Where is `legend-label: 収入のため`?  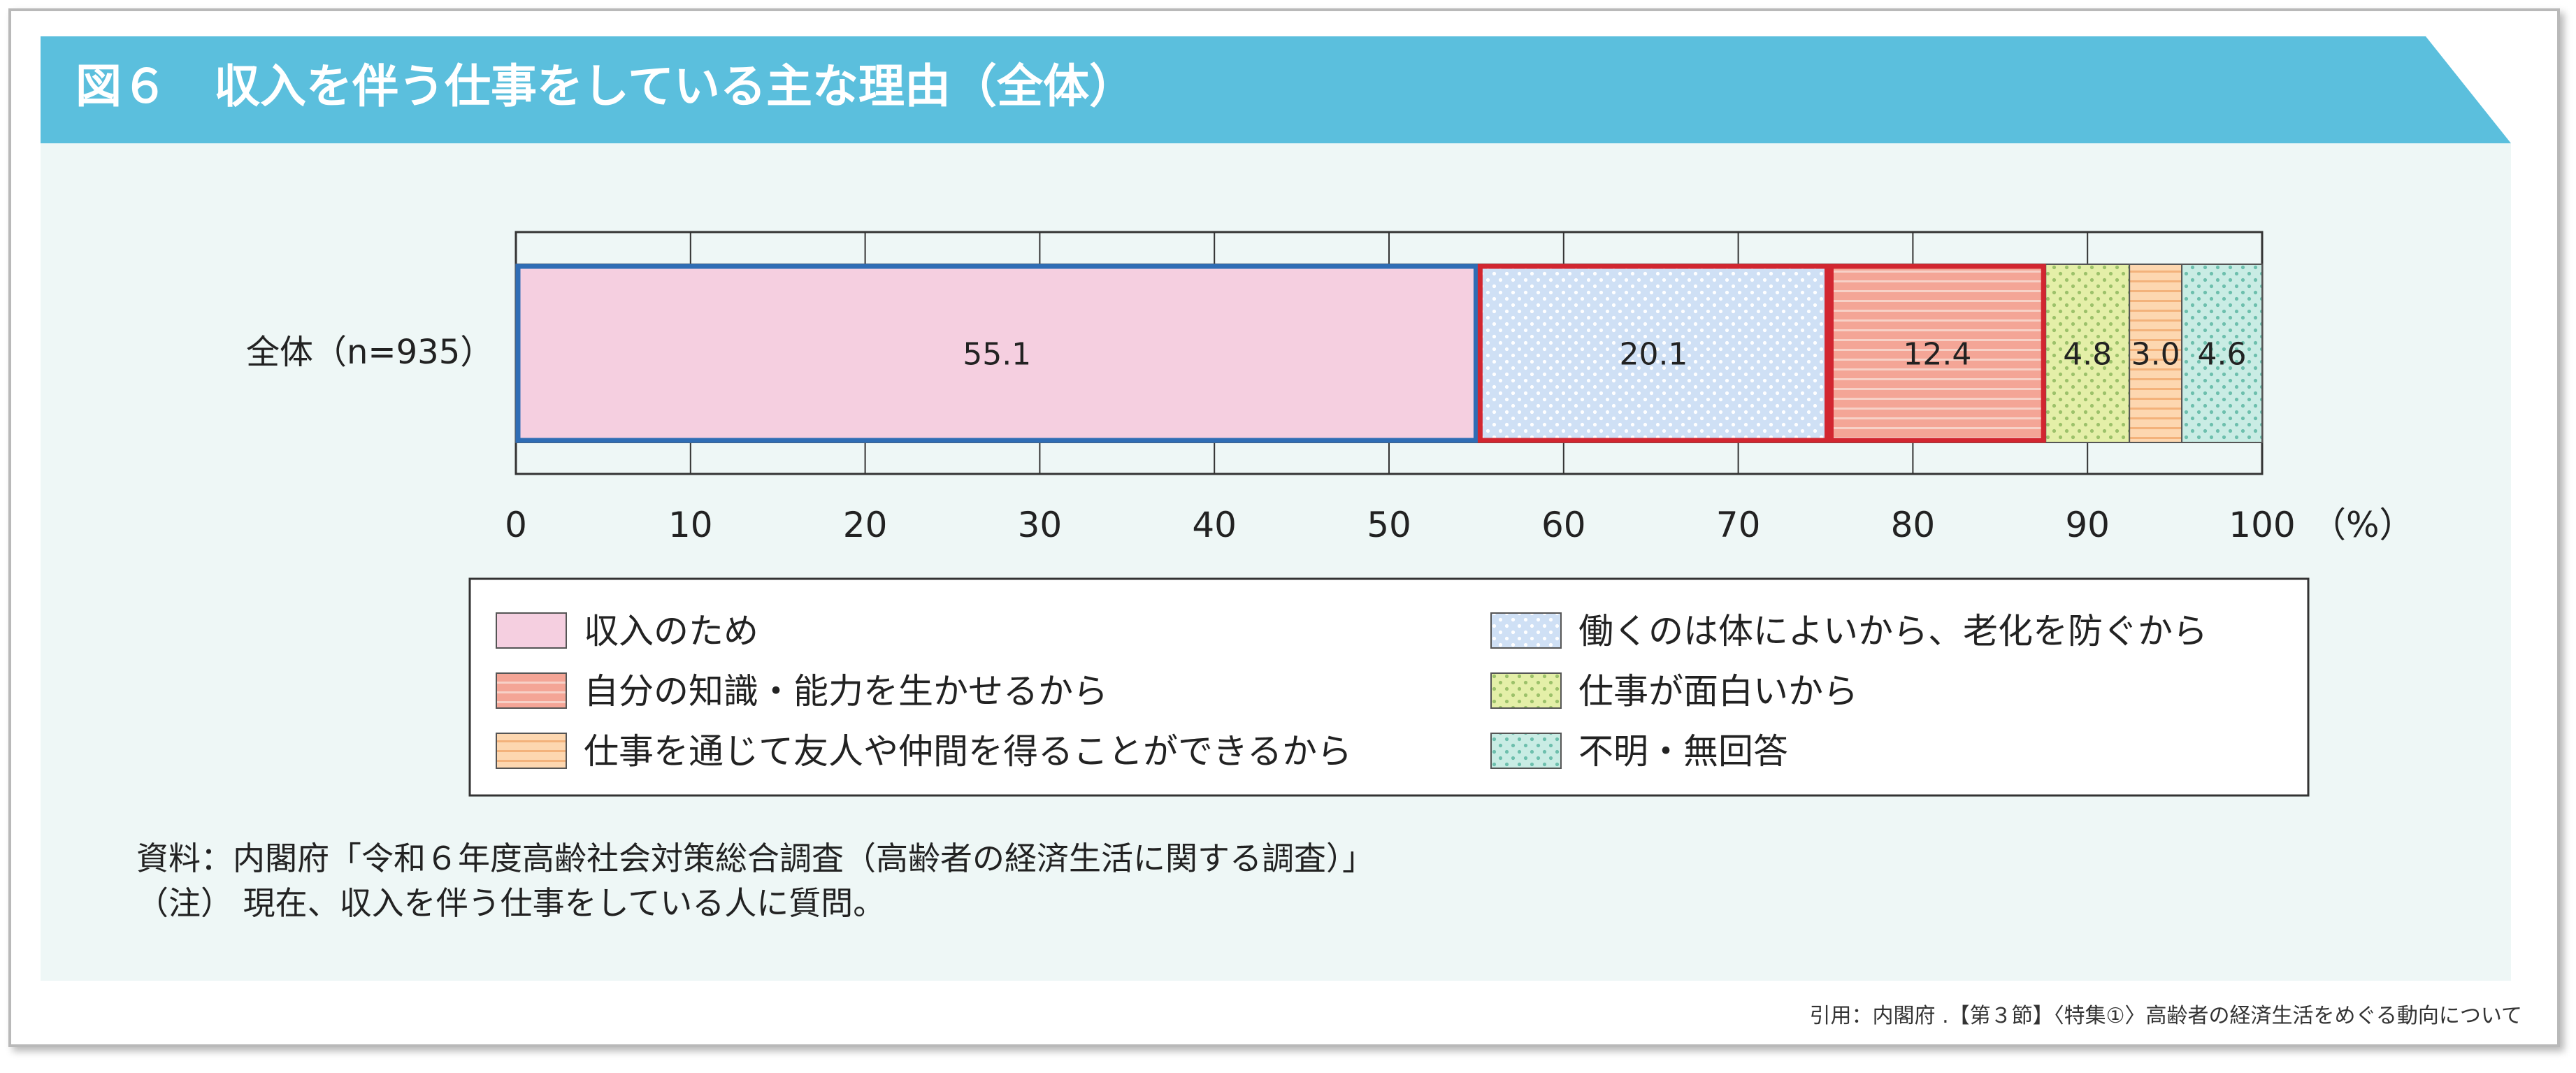
legend-label: 収入のため is located at coordinates (671, 631).